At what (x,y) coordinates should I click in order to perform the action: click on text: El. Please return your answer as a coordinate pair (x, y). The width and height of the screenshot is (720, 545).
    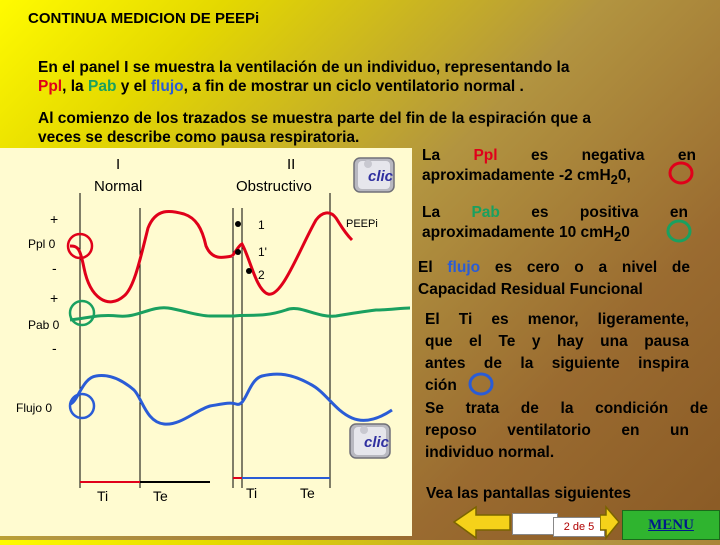
    Looking at the image, I should click on (433, 267).